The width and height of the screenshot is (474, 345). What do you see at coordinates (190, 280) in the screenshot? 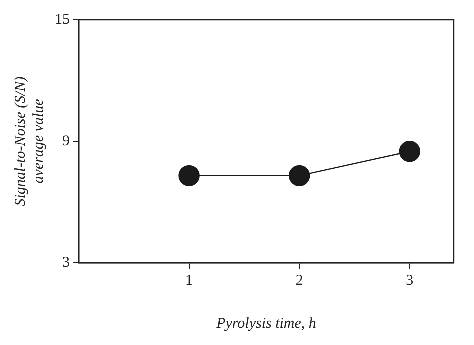
I see `x-tick-label: 1` at bounding box center [190, 280].